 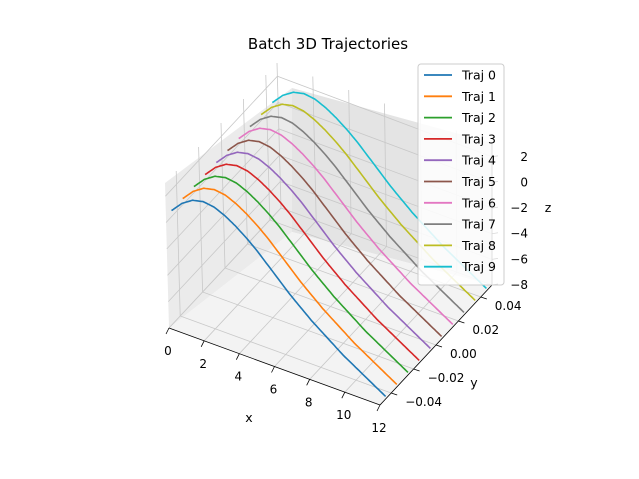 What do you see at coordinates (485, 330) in the screenshot?
I see `y-tick-label: 0.02` at bounding box center [485, 330].